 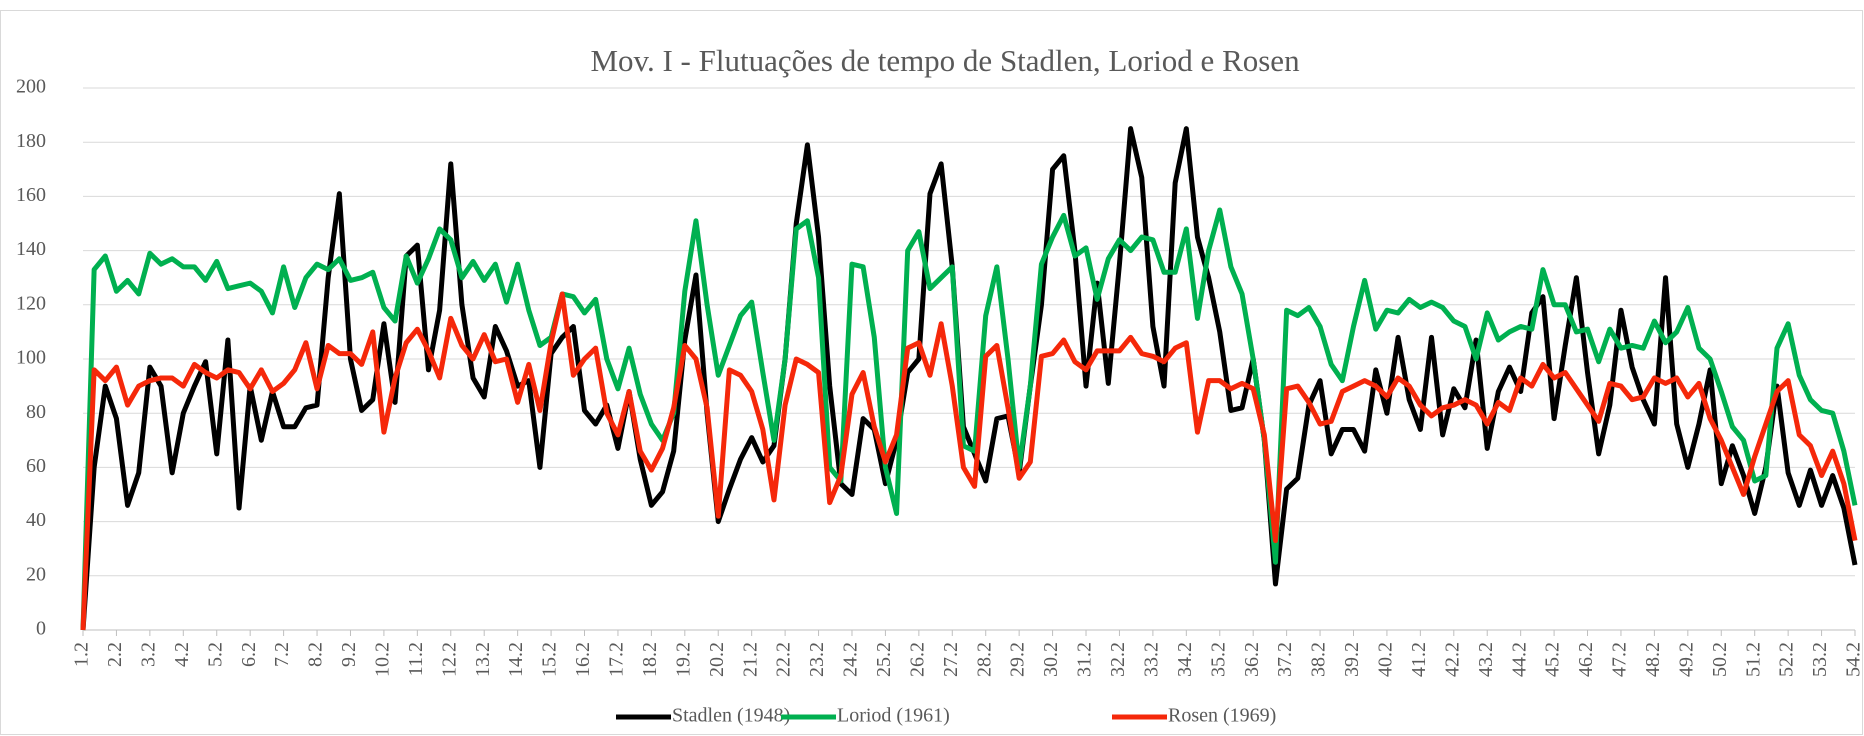 What do you see at coordinates (31, 141) in the screenshot?
I see `y-tick-label: 180` at bounding box center [31, 141].